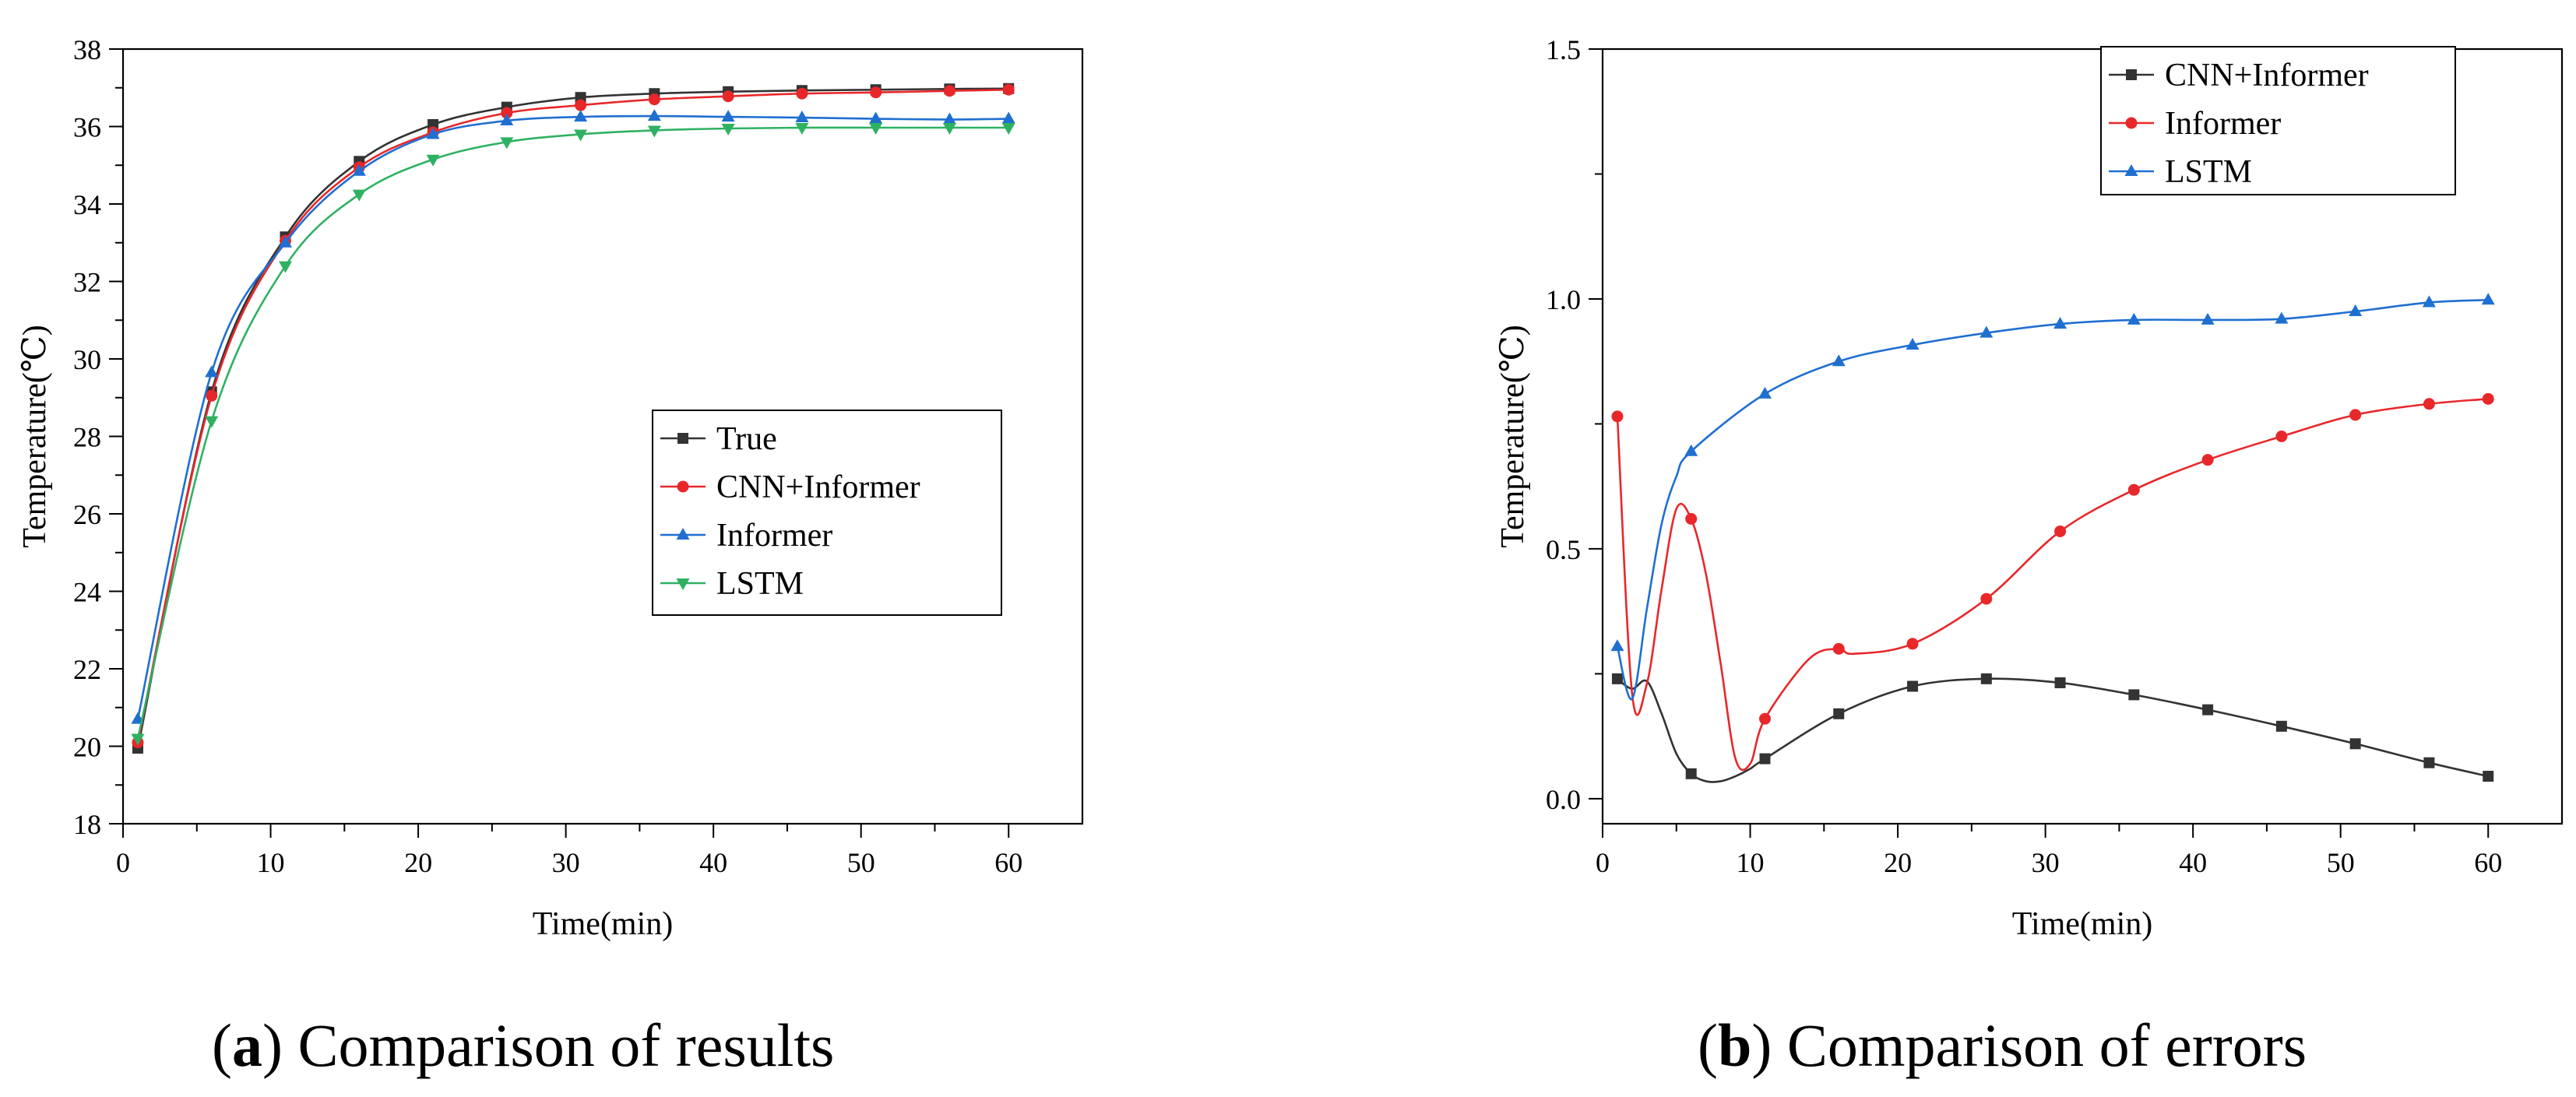  I want to click on y-tick-label-a: 24, so click(87, 592).